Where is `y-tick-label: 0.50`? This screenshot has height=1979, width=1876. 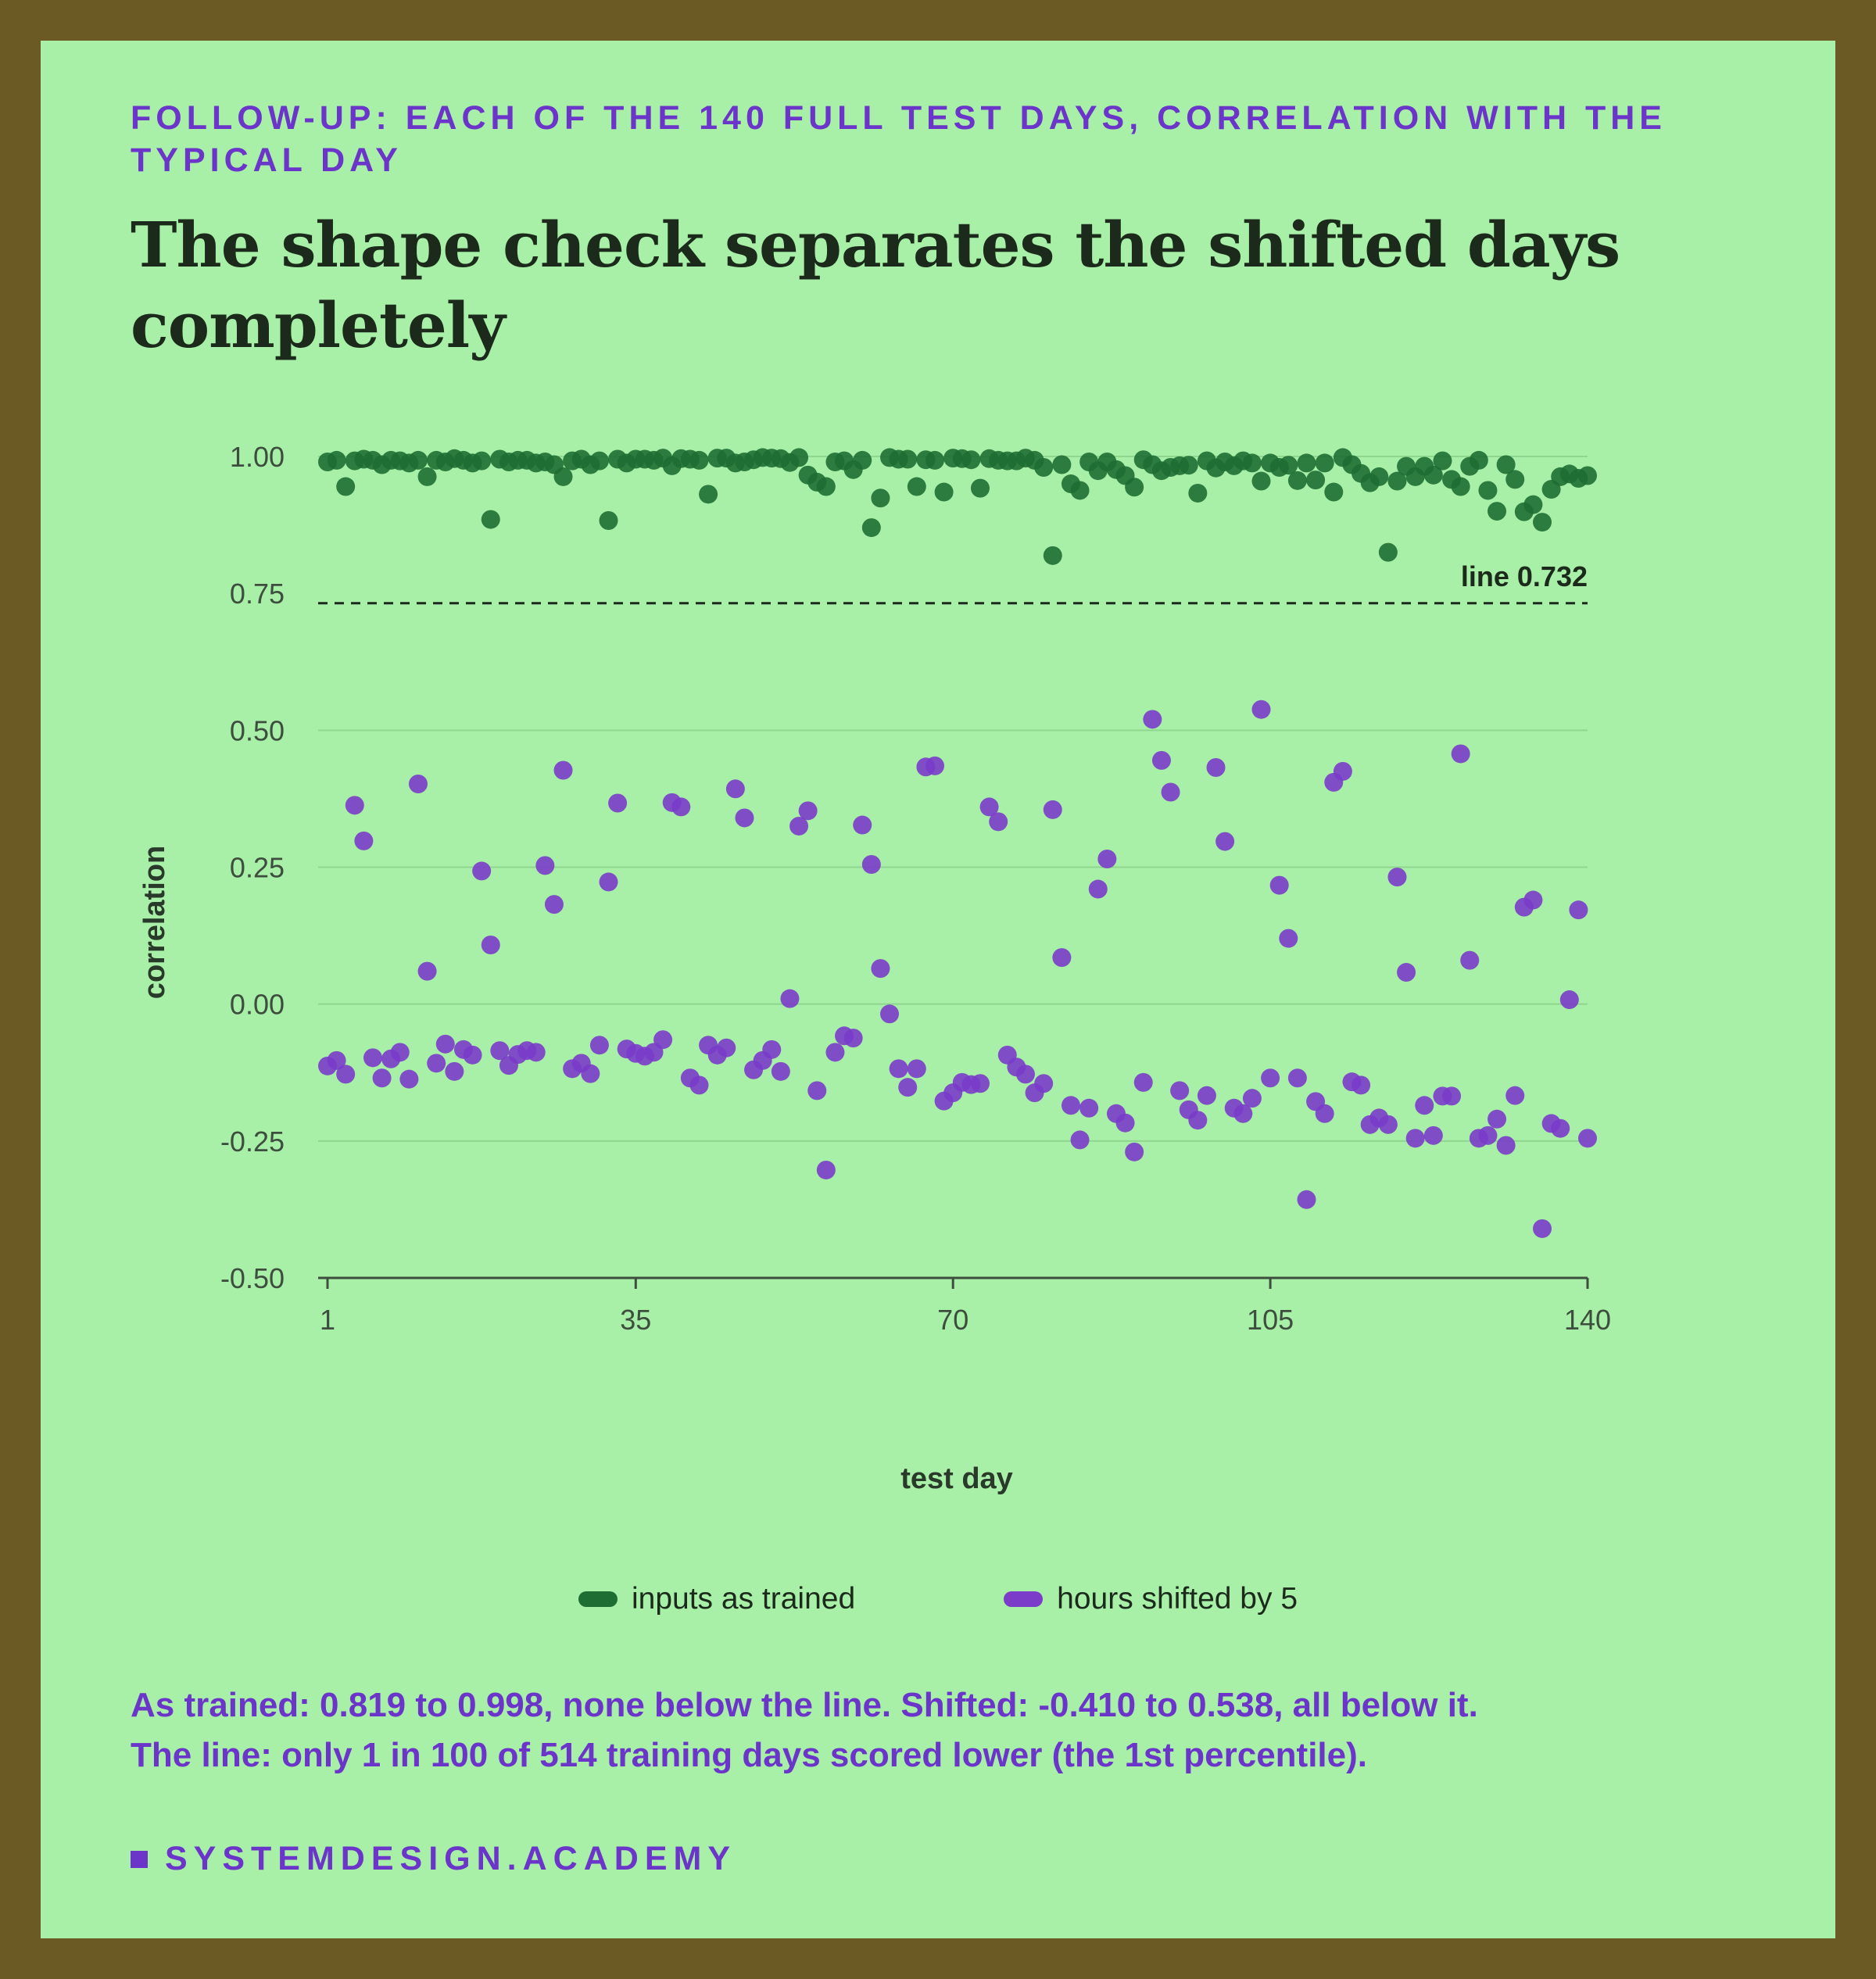
y-tick-label: 0.50 is located at coordinates (257, 730).